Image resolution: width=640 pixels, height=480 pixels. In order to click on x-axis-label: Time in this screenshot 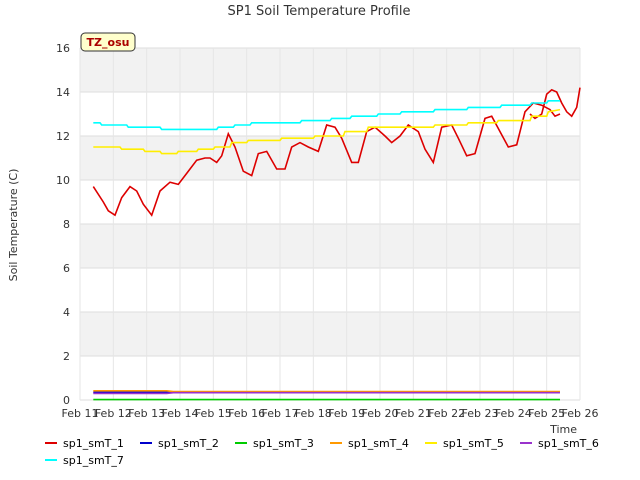, I will do `click(563, 429)`.